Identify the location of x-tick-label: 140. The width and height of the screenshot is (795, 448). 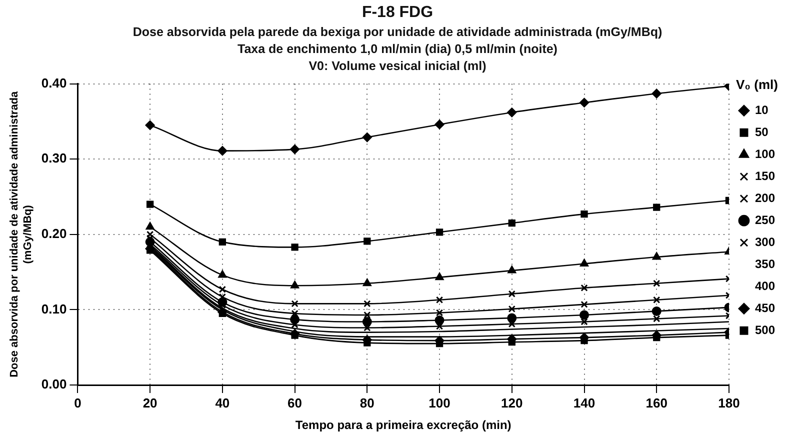
(584, 402).